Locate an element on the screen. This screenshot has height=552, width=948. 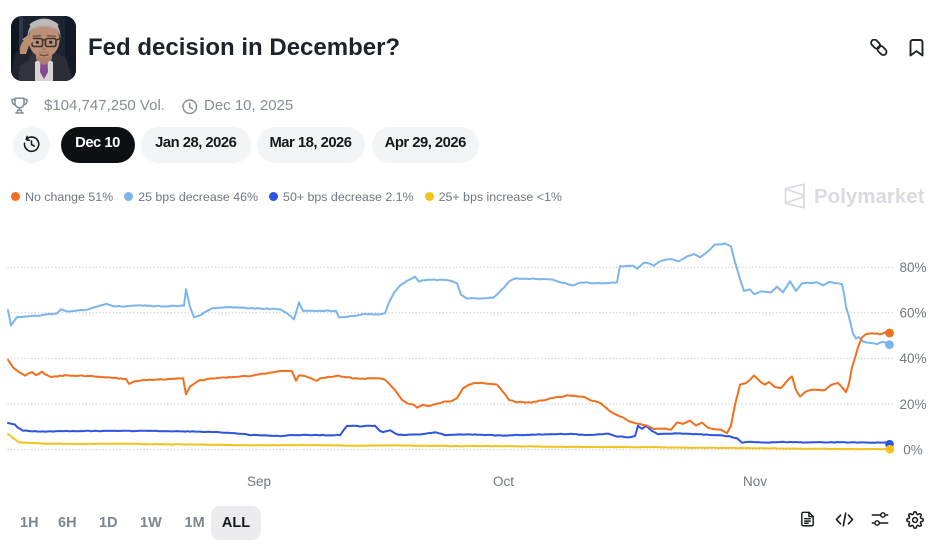
svg-text: 0% is located at coordinates (913, 449).